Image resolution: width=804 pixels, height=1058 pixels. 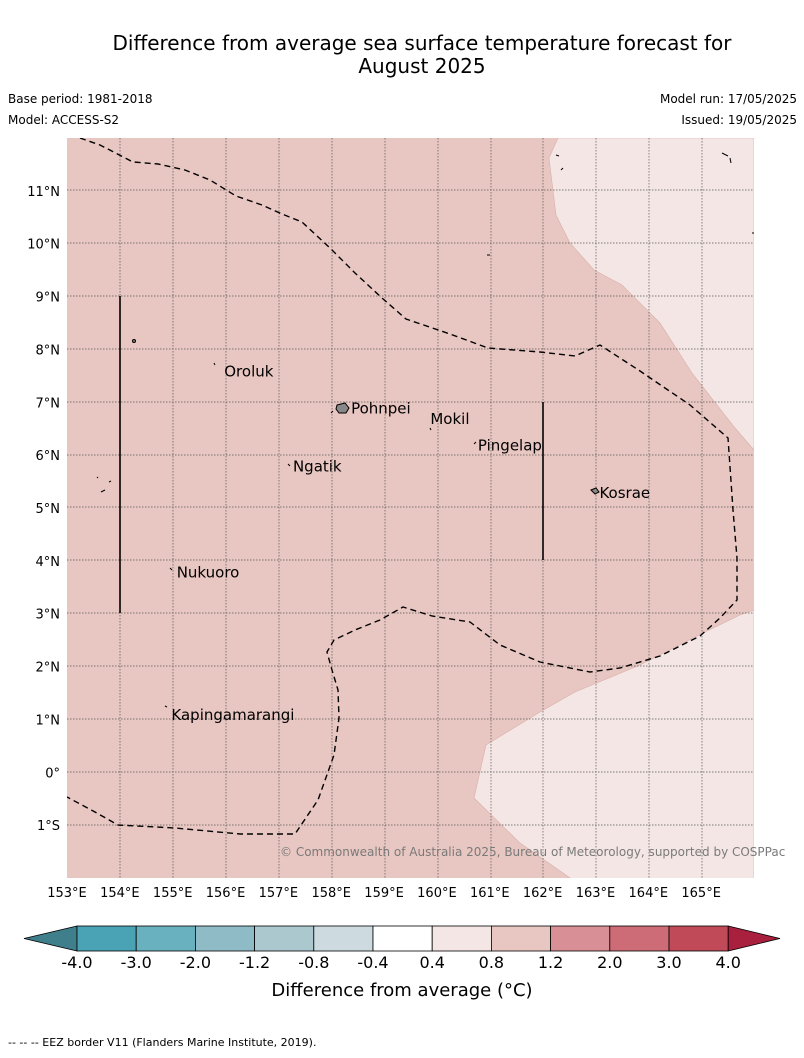 I want to click on longitude-tick-label: 160°E, so click(x=437, y=893).